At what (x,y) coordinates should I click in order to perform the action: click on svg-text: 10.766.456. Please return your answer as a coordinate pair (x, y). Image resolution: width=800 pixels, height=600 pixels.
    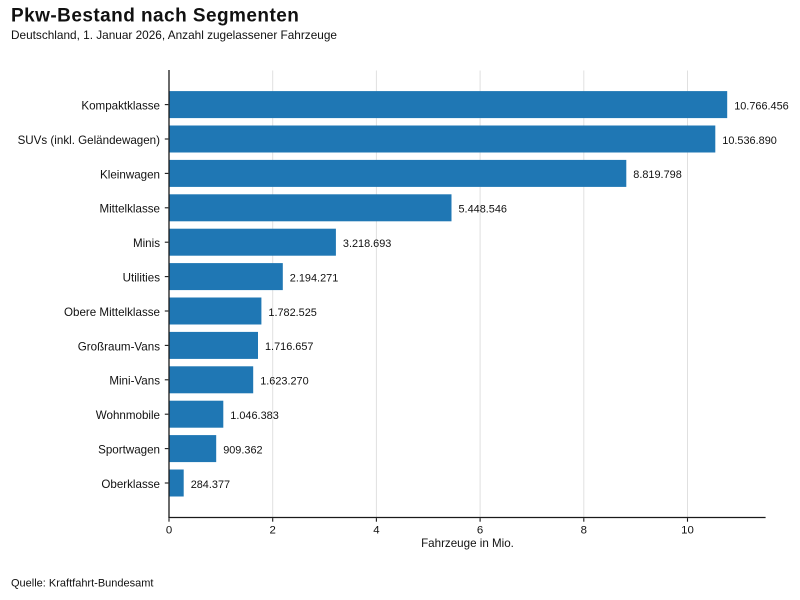
    Looking at the image, I should click on (761, 106).